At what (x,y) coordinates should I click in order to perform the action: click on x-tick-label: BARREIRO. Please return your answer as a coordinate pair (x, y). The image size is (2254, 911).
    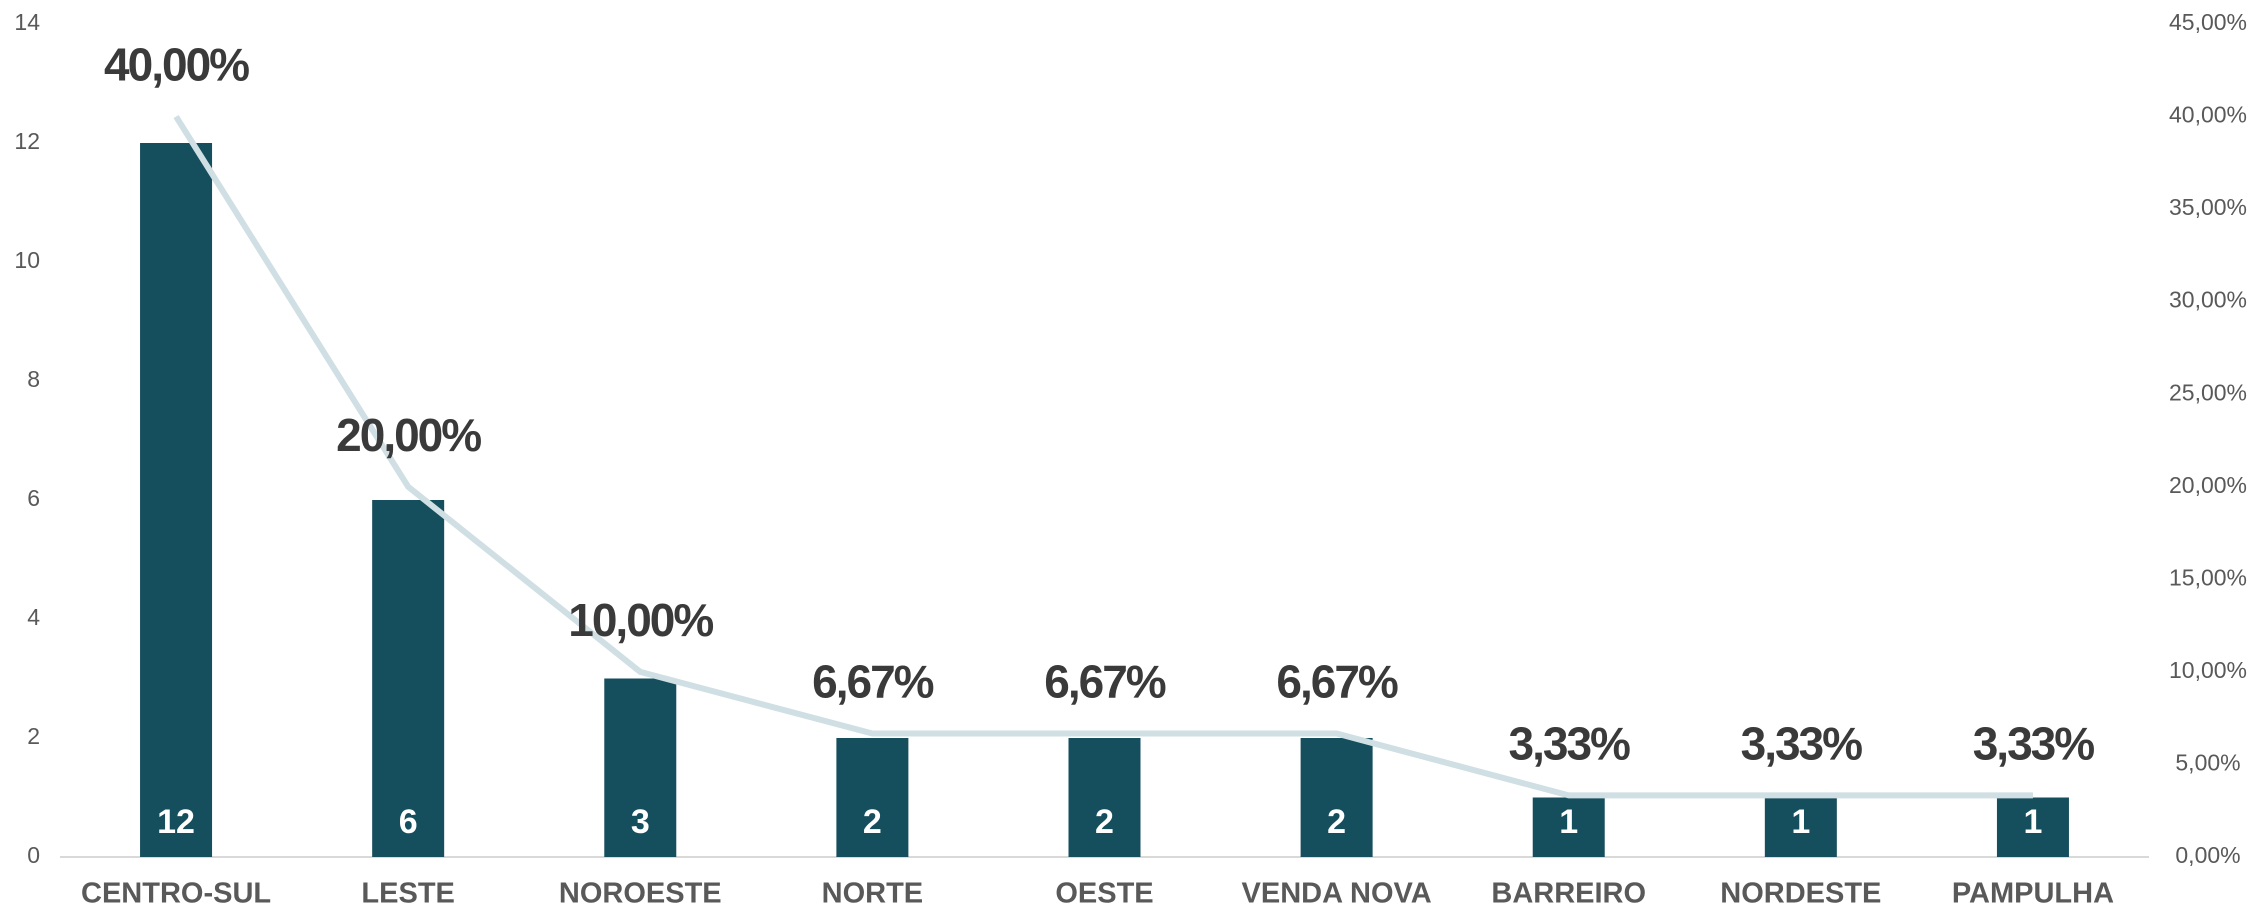
    Looking at the image, I should click on (1568, 894).